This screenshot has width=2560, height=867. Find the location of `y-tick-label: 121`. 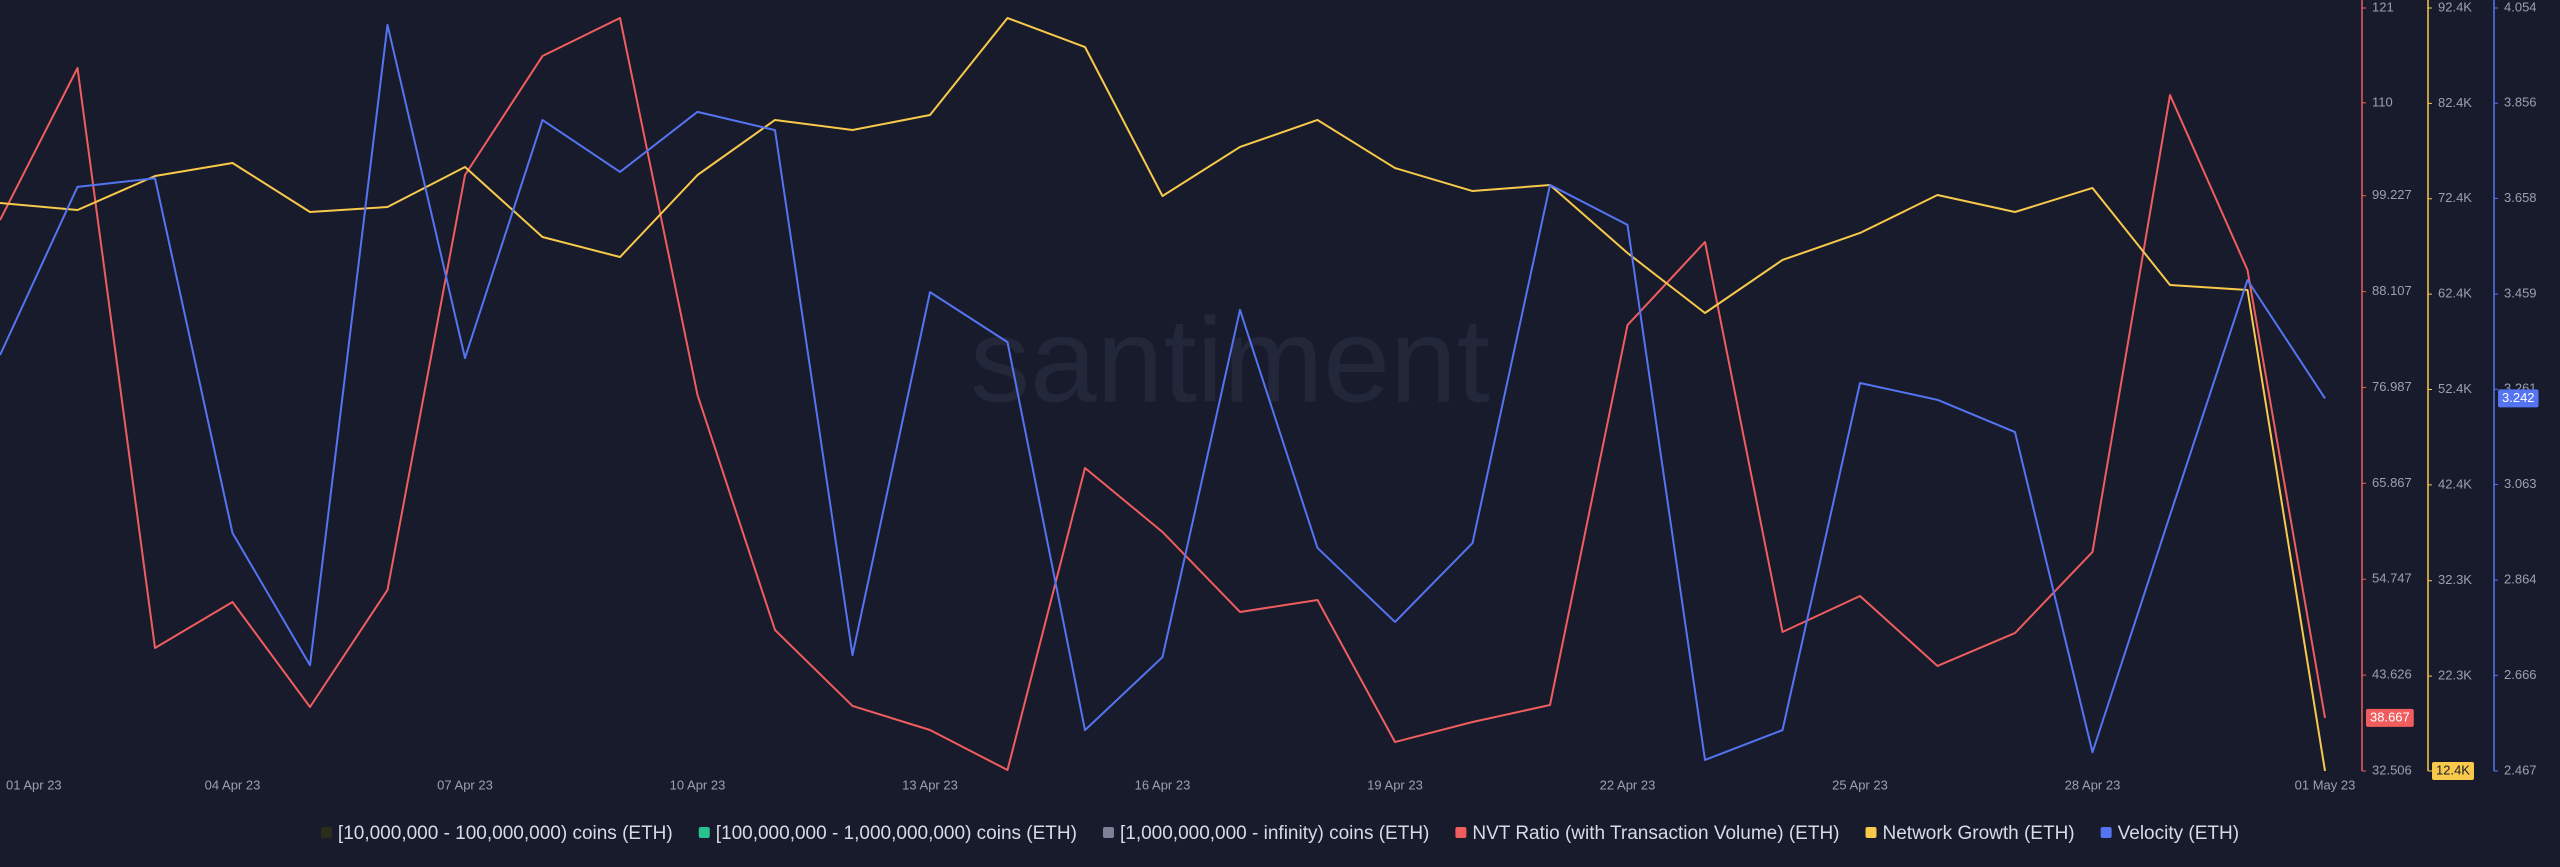

y-tick-label: 121 is located at coordinates (2383, 7).